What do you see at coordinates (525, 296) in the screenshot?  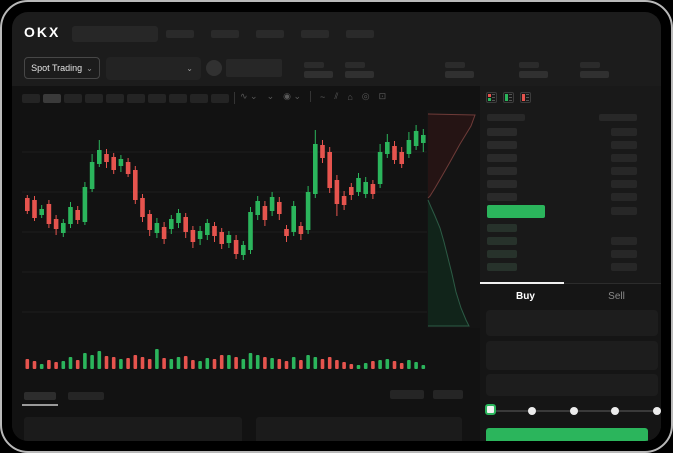 I see `tab-buy: Buy` at bounding box center [525, 296].